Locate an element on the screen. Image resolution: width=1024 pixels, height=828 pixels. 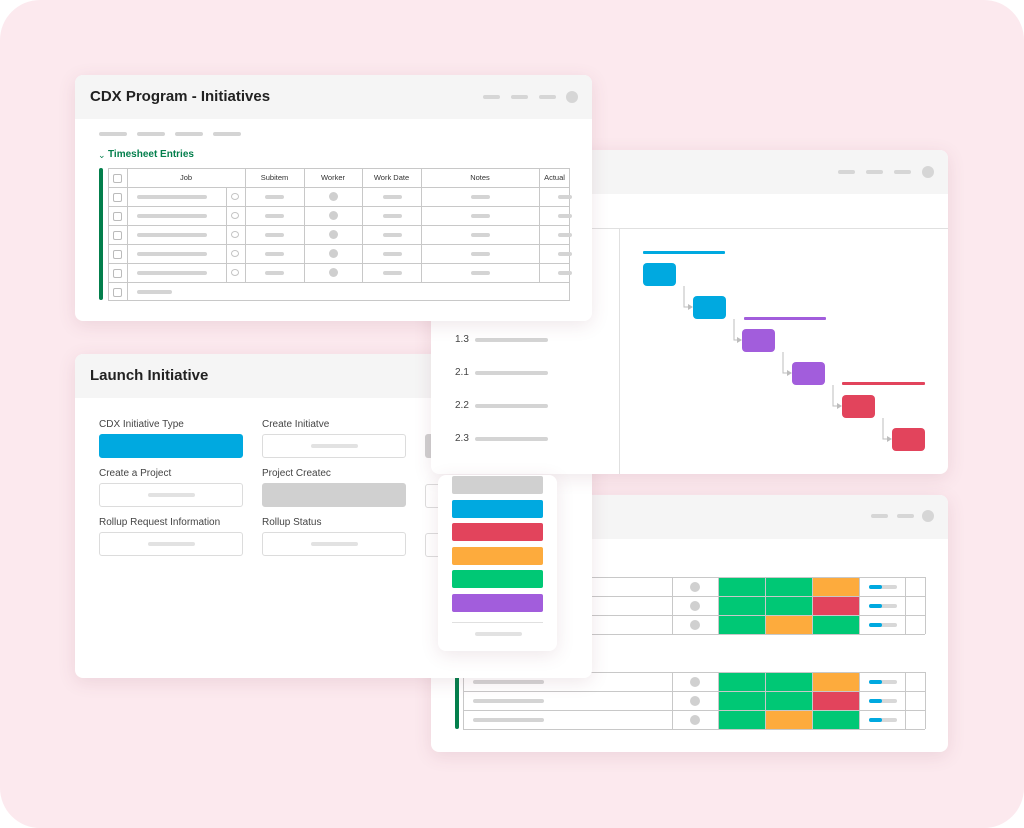
connectors is located at coordinates (787, 364).